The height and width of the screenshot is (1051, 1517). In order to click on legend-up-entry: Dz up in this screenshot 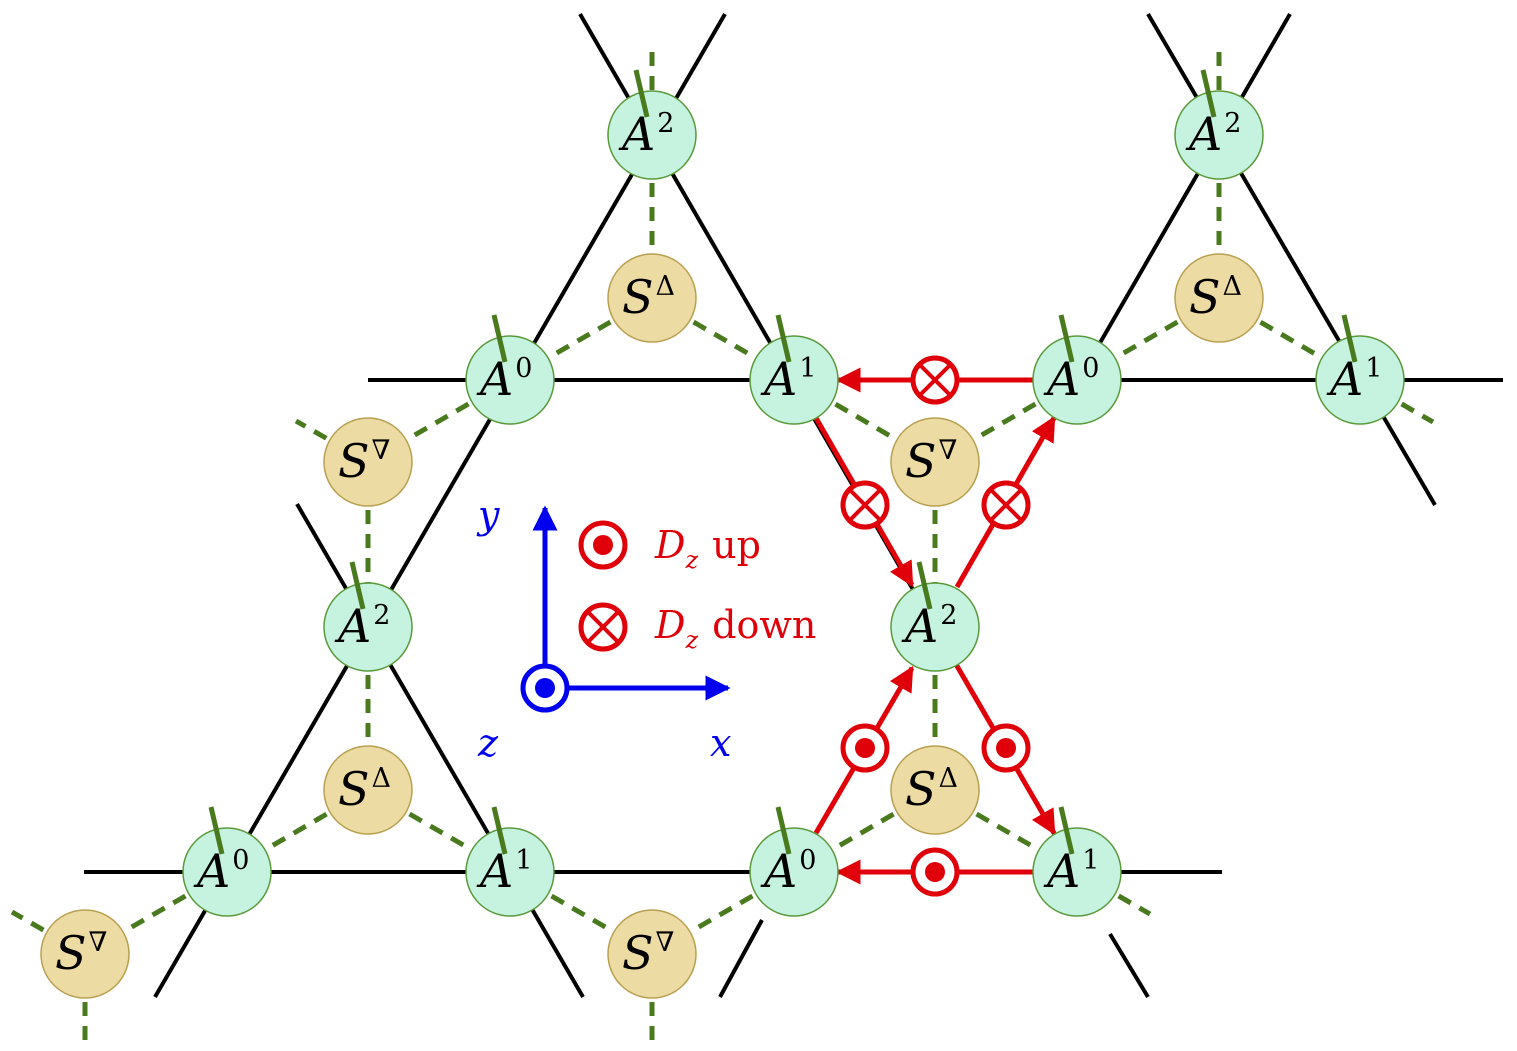, I will do `click(707, 548)`.